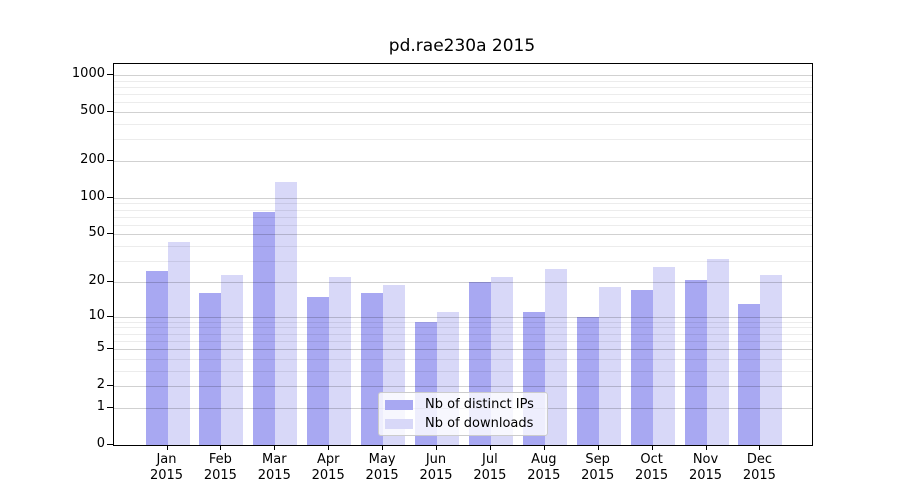  Describe the element at coordinates (651, 459) in the screenshot. I see `x-tick-text: Oct` at that location.